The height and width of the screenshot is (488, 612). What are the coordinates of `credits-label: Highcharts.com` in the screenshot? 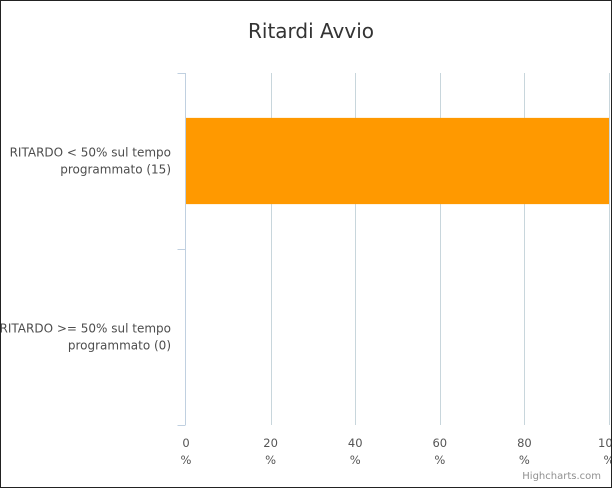 It's located at (561, 476).